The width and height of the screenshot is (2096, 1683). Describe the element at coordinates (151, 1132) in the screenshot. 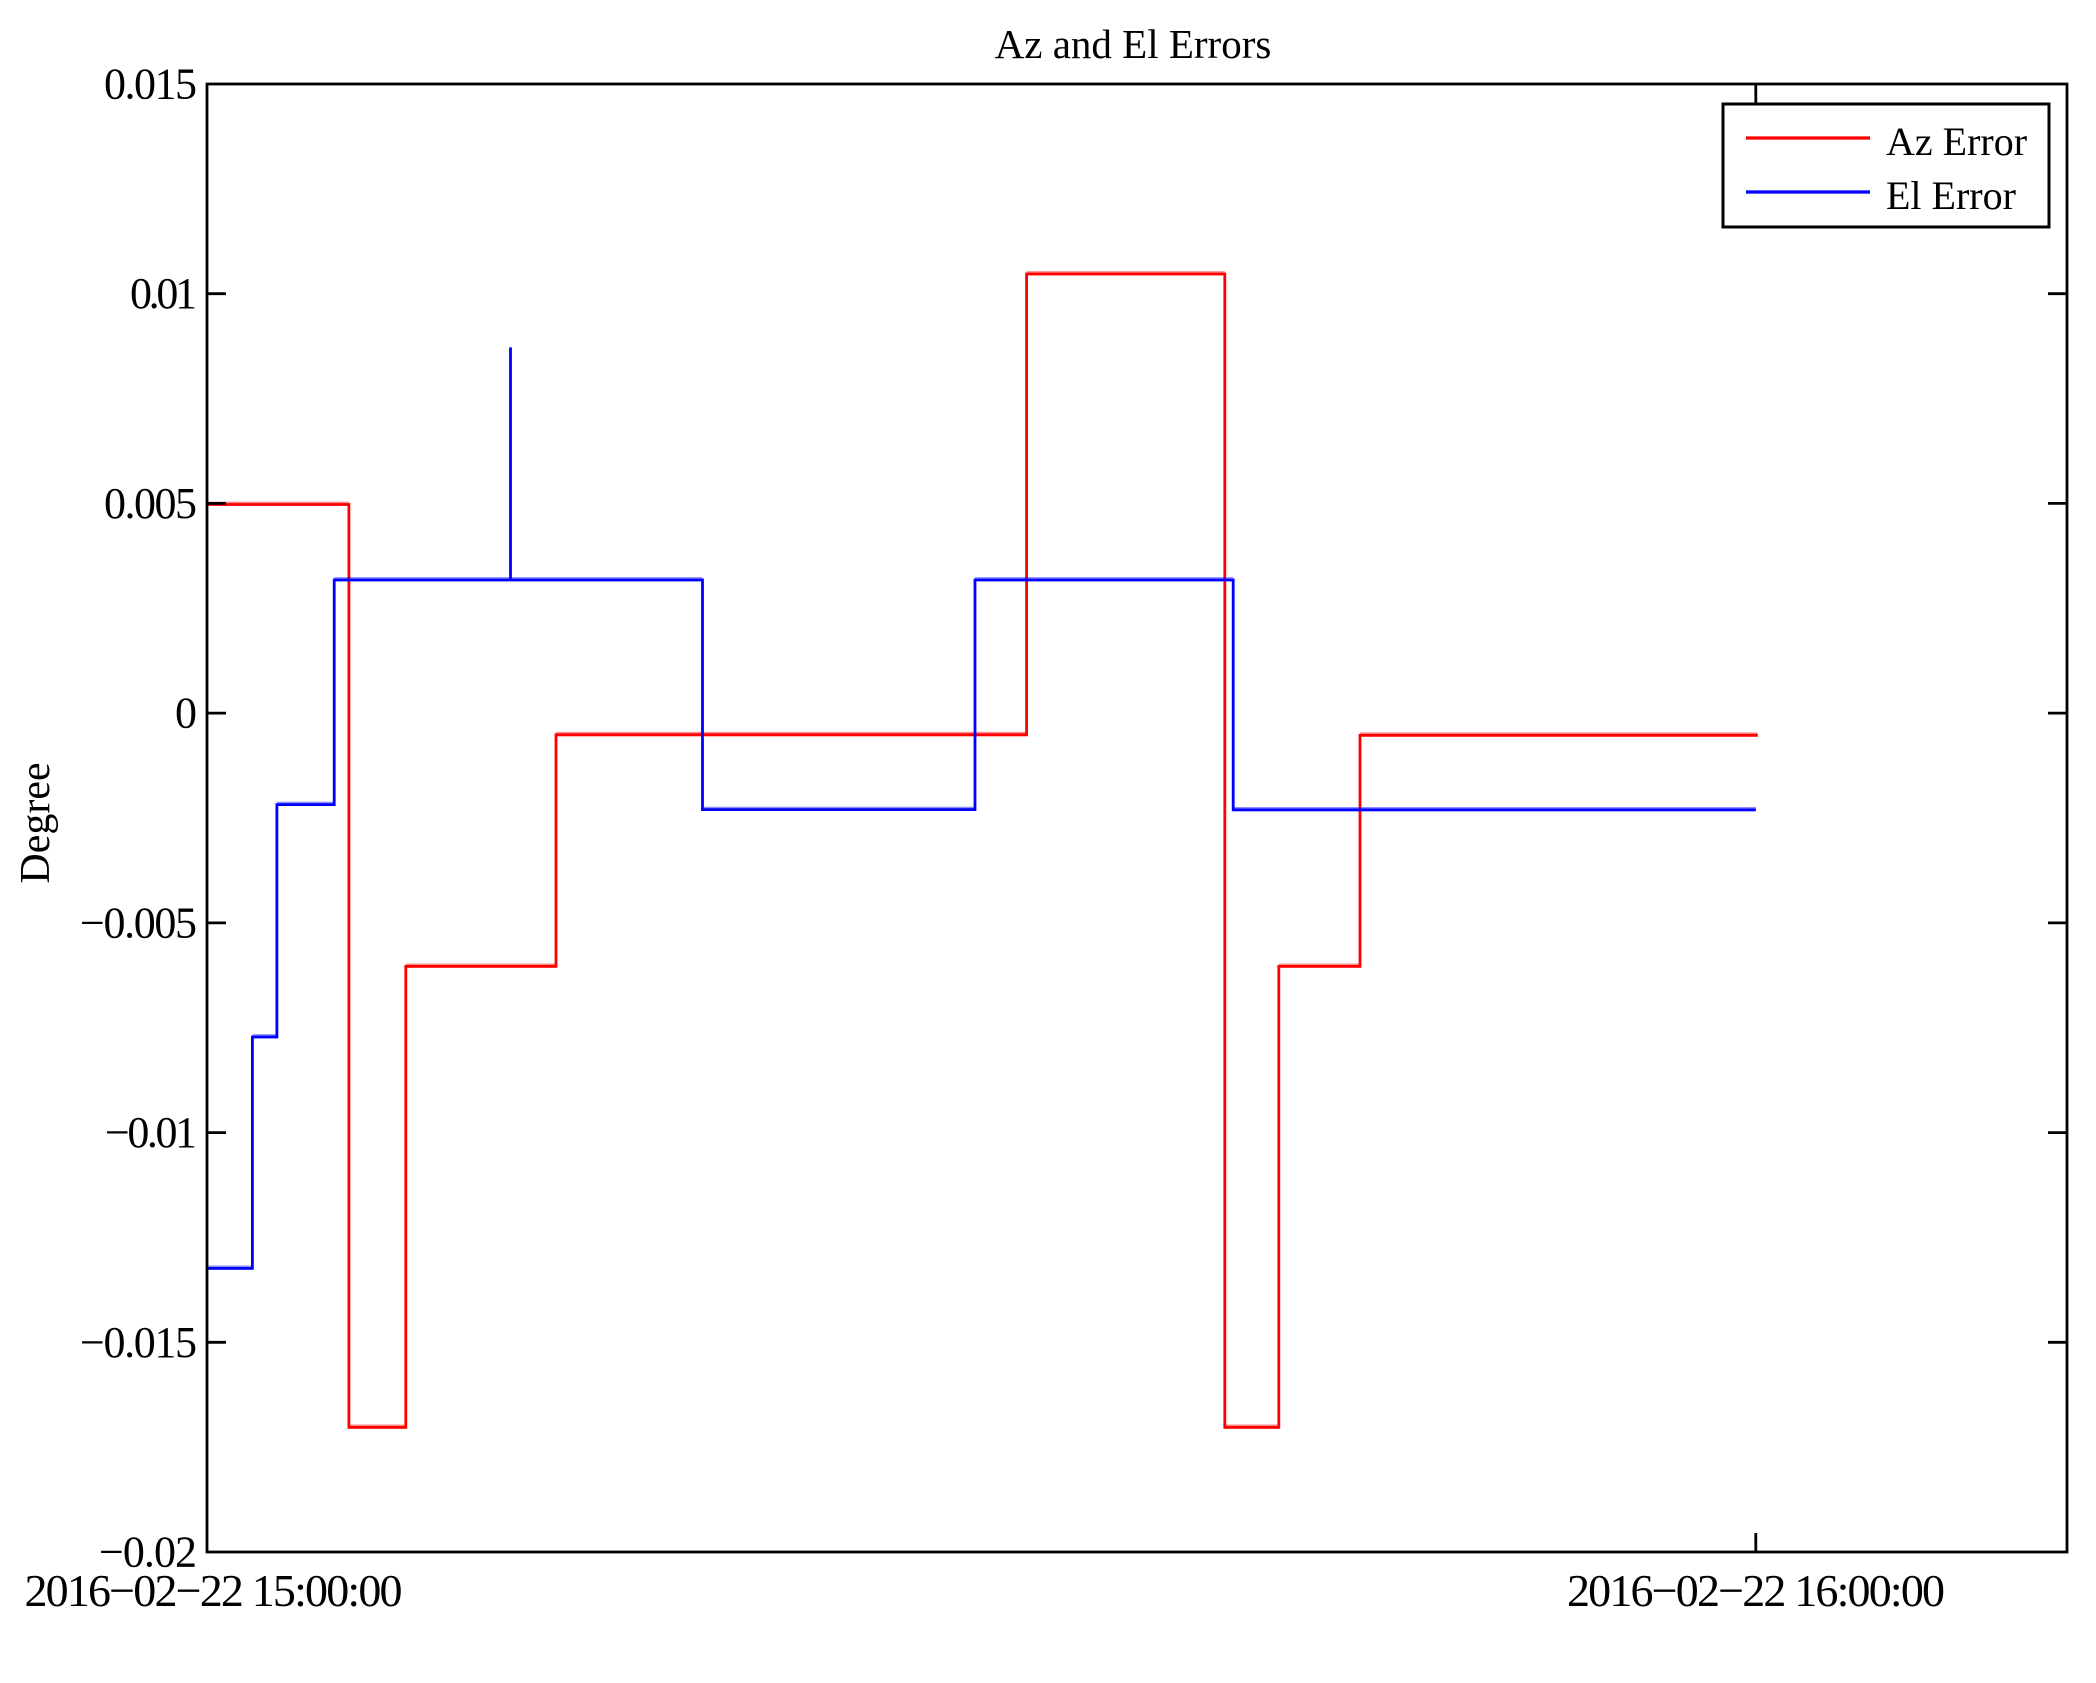

I see `svg-text: −0.01` at that location.